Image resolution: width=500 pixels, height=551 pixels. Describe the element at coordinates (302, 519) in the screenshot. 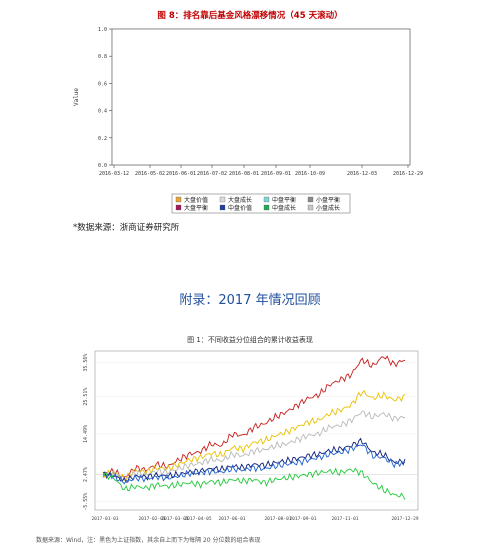

I see `figure1-xtick-label: 2017-09-01` at that location.